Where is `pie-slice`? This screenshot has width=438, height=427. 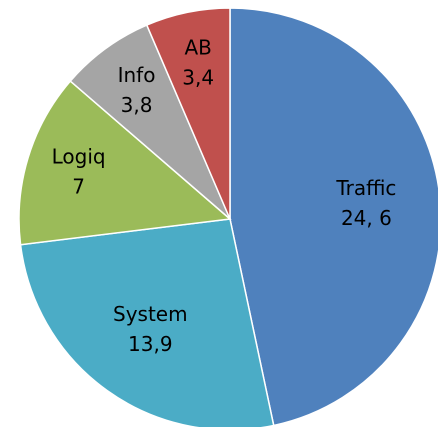 pie-slice is located at coordinates (188, 113).